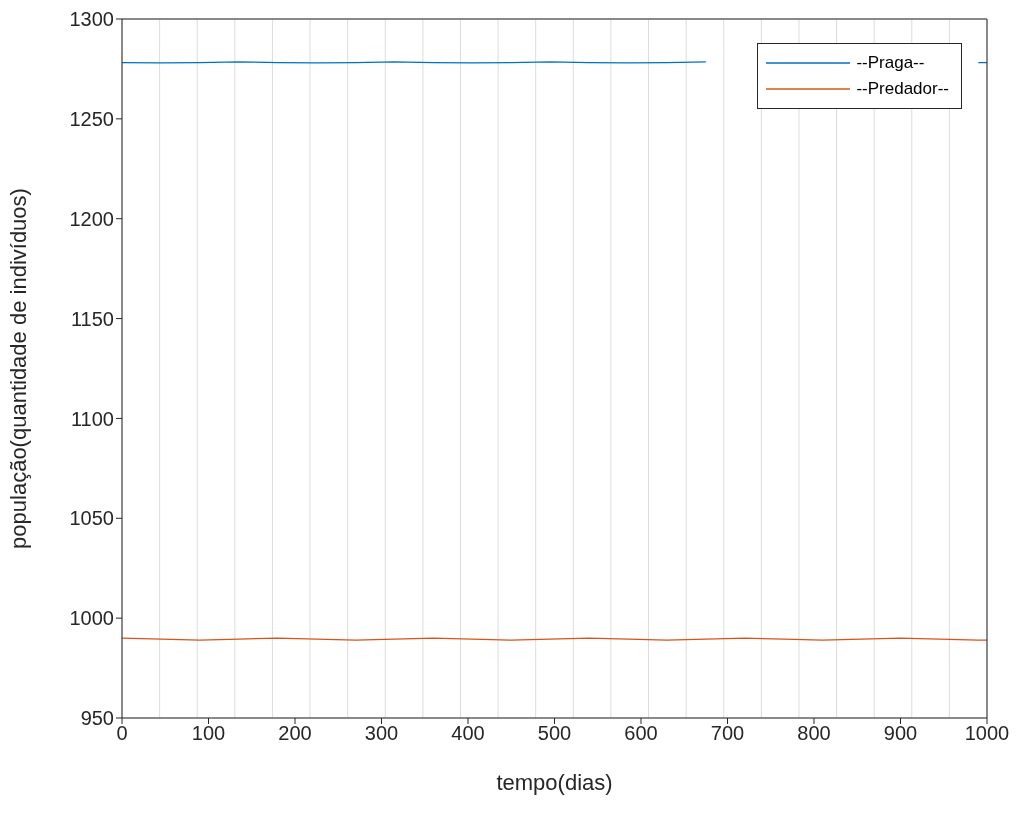  I want to click on y-axis-title: população(quantidade de indivíduos), so click(18, 368).